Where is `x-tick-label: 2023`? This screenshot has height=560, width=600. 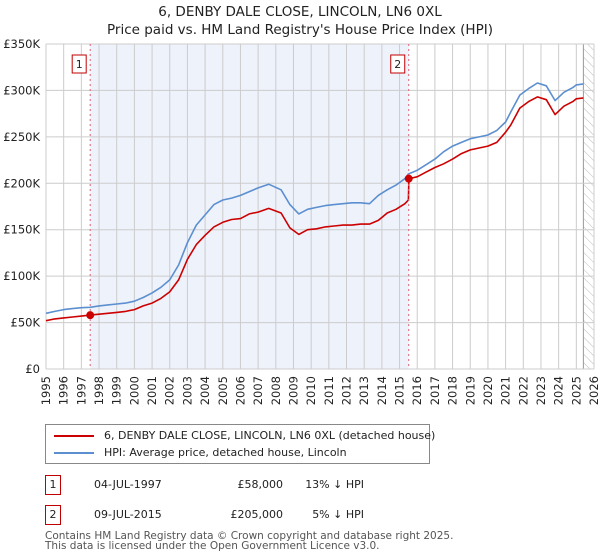 x-tick-label: 2023 is located at coordinates (541, 390).